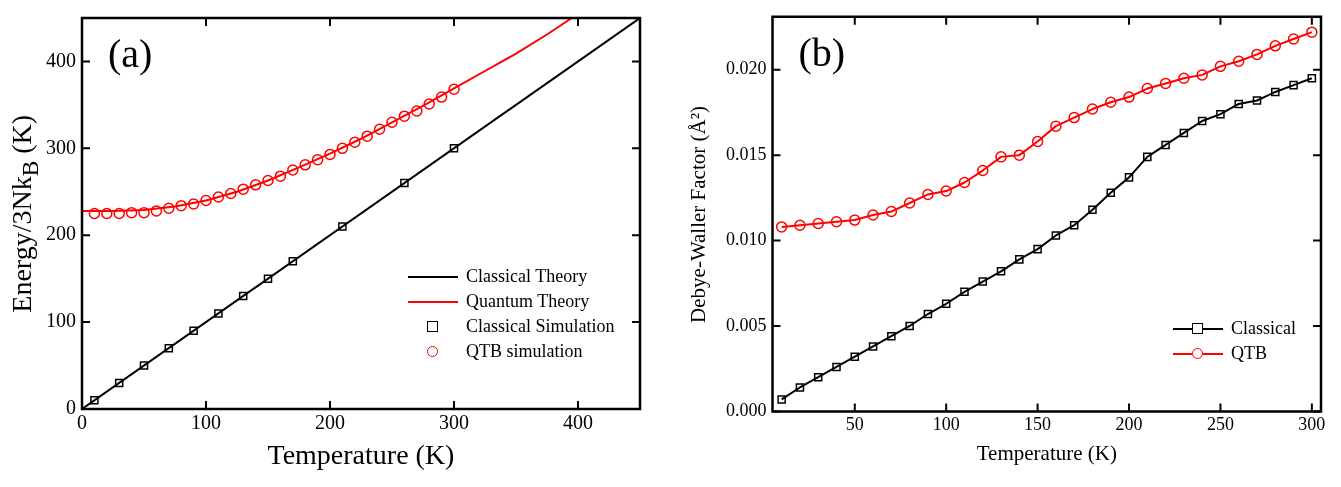 The height and width of the screenshot is (487, 1341). Describe the element at coordinates (746, 324) in the screenshot. I see `y-tick-label: 0.005` at that location.